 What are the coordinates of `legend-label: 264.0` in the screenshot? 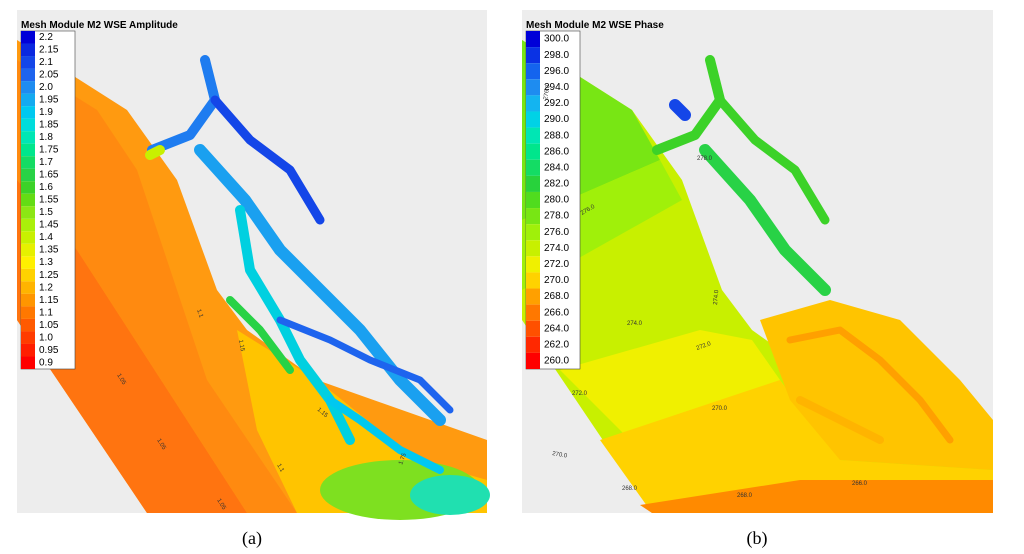 It's located at (556, 328).